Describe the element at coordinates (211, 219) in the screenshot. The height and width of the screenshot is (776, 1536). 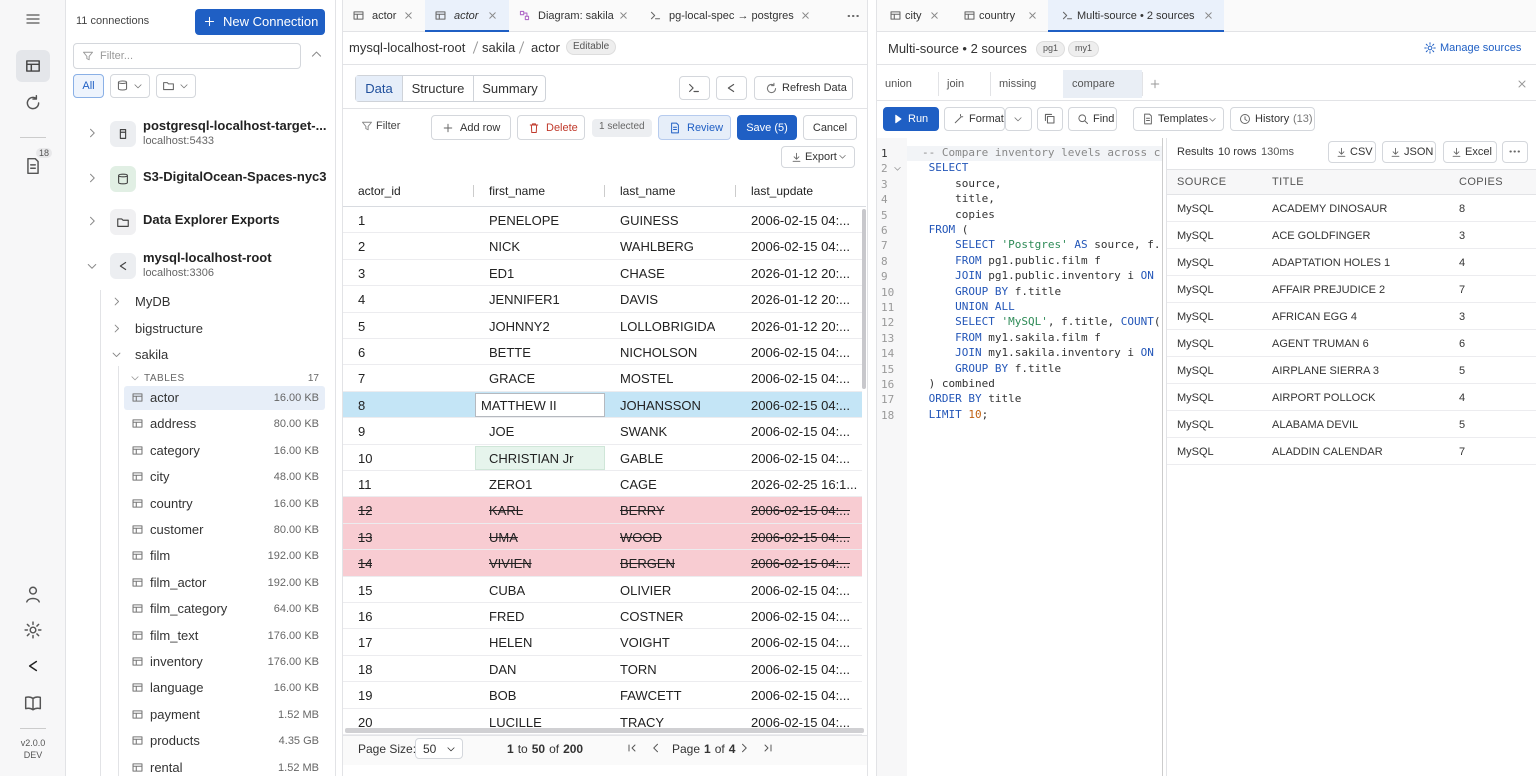
I see `connection-name: Data Explorer Exports` at that location.